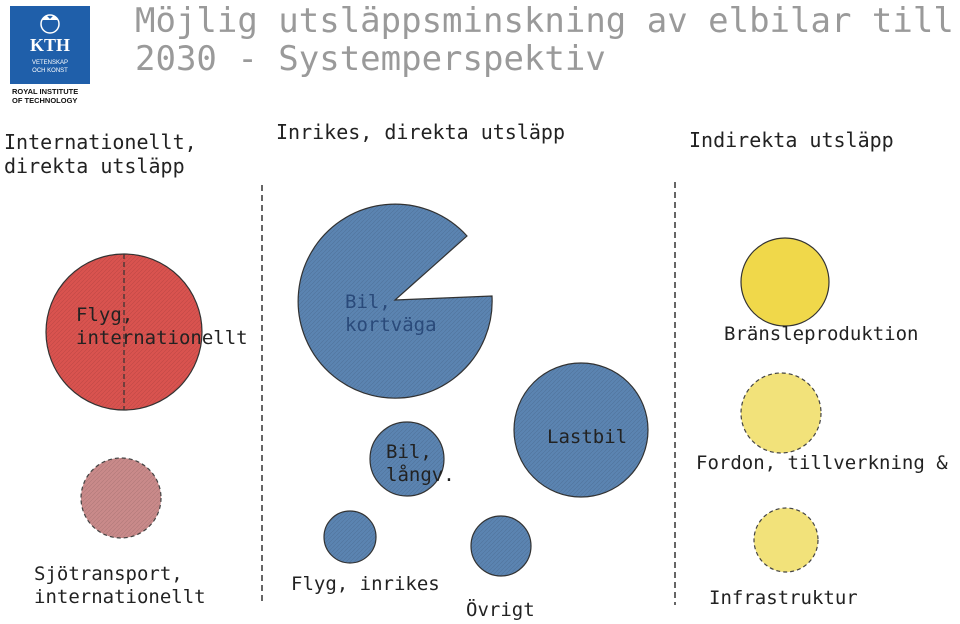 This screenshot has height=624, width=960. I want to click on svg-text: OCH KONST, so click(50, 71).